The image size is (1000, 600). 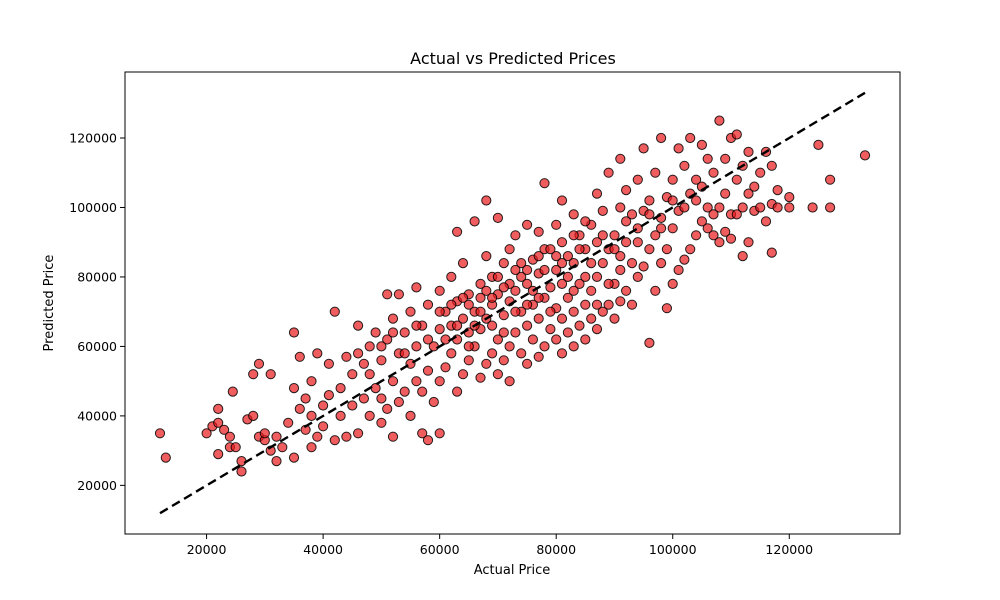 What do you see at coordinates (49, 303) in the screenshot?
I see `y-axis-label: Predicted Price` at bounding box center [49, 303].